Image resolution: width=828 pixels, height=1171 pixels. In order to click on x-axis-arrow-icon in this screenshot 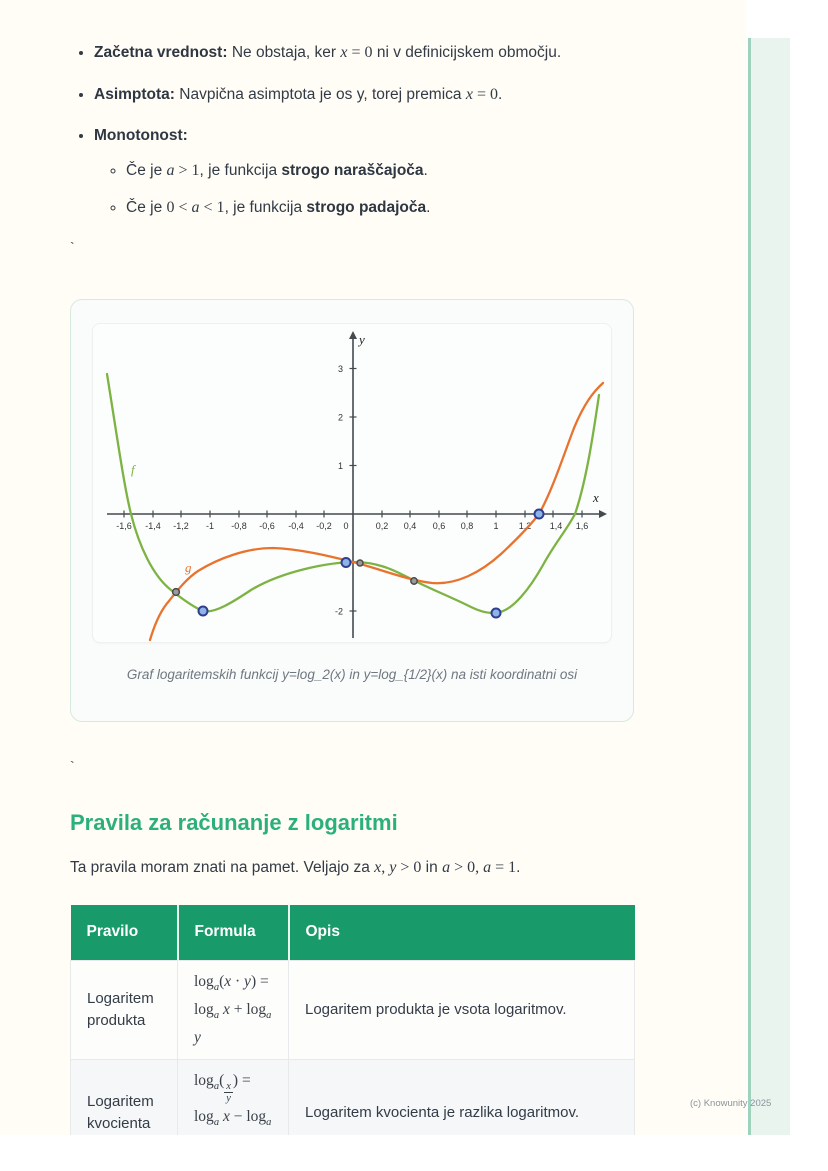, I will do `click(603, 513)`.